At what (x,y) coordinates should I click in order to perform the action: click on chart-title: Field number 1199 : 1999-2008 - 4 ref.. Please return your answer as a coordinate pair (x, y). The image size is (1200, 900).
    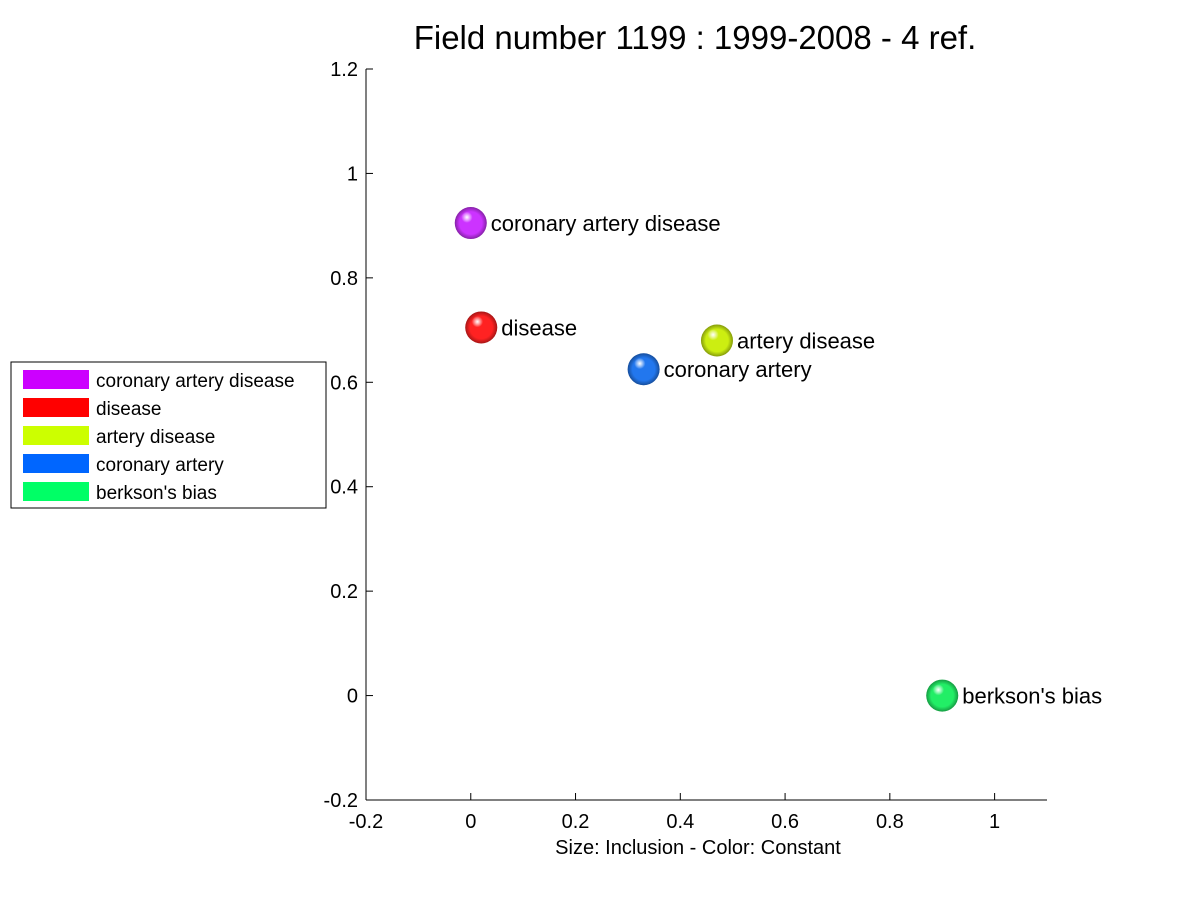
    Looking at the image, I should click on (695, 37).